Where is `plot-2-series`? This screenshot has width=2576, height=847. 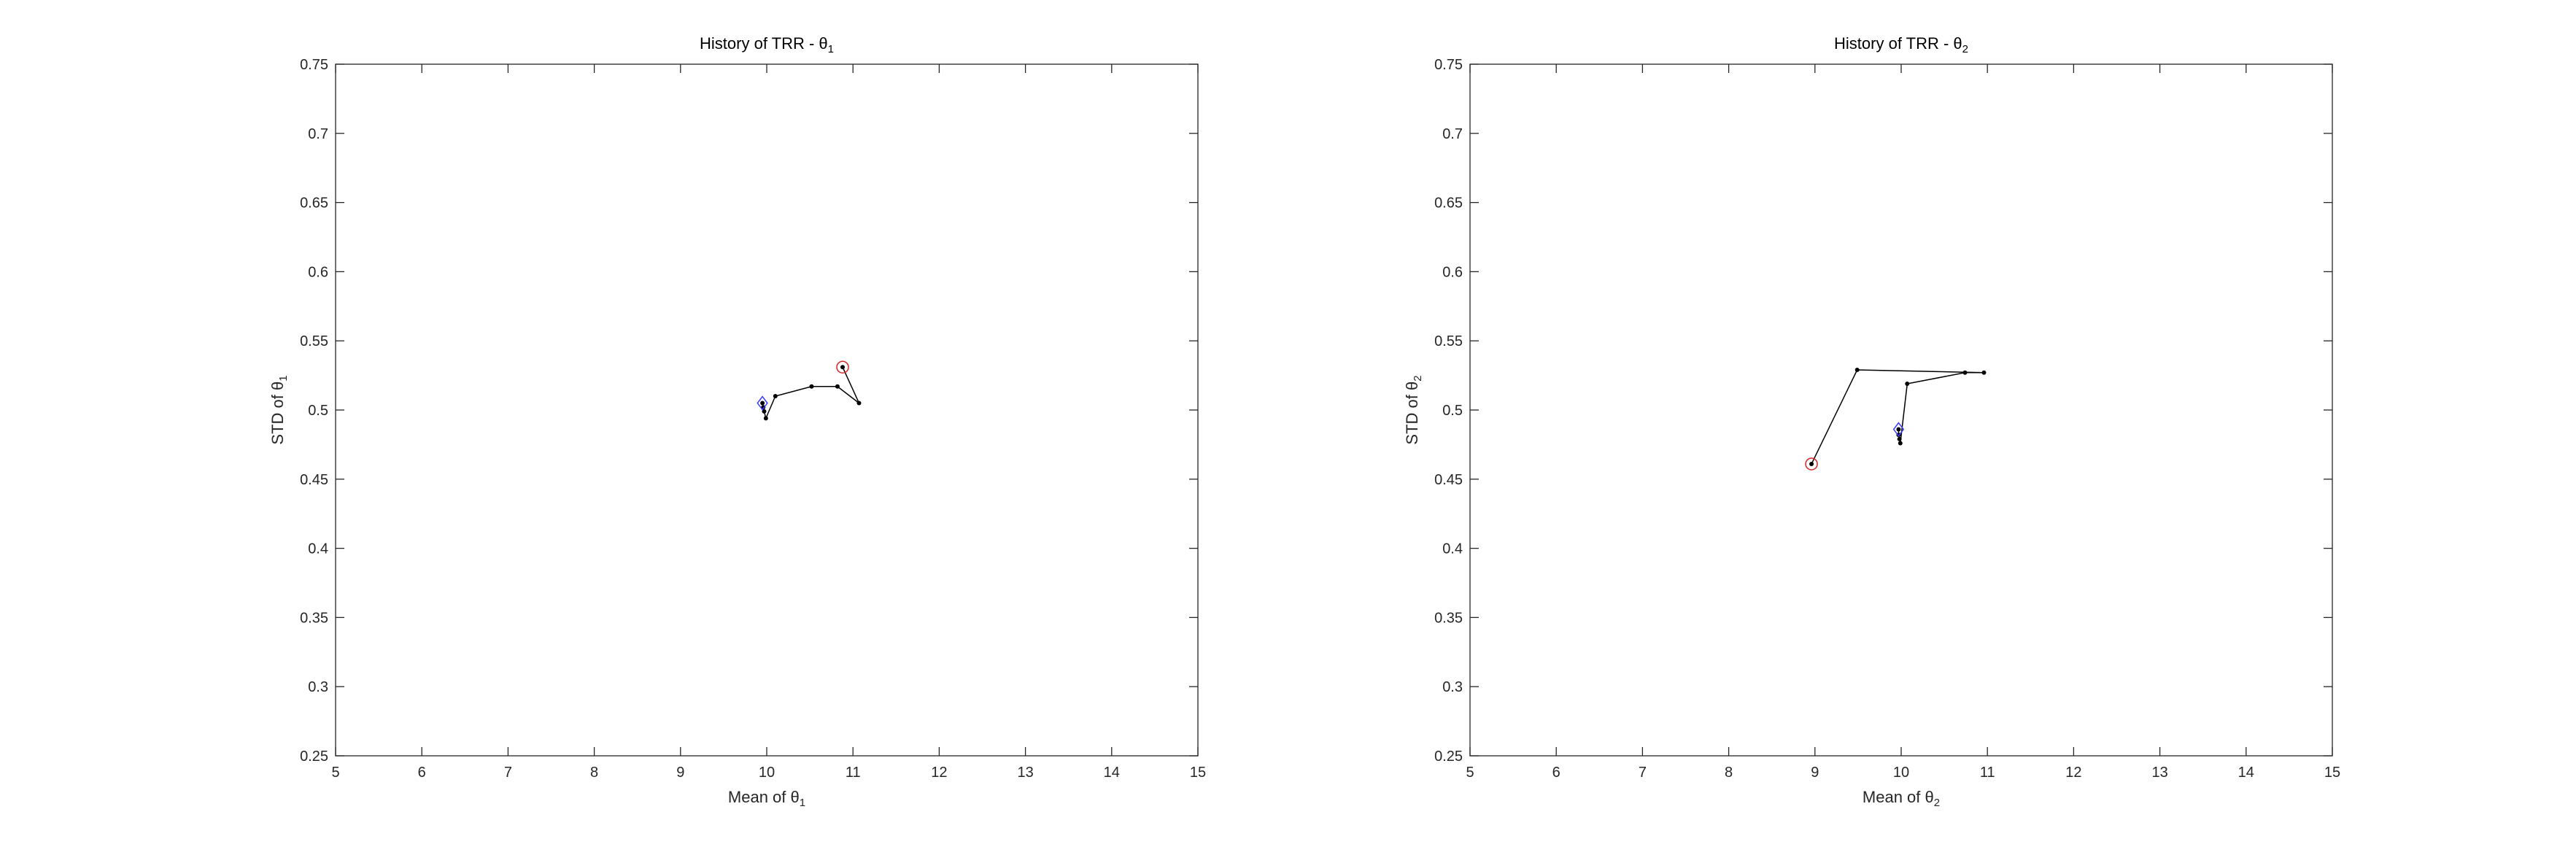 plot-2-series is located at coordinates (1896, 420).